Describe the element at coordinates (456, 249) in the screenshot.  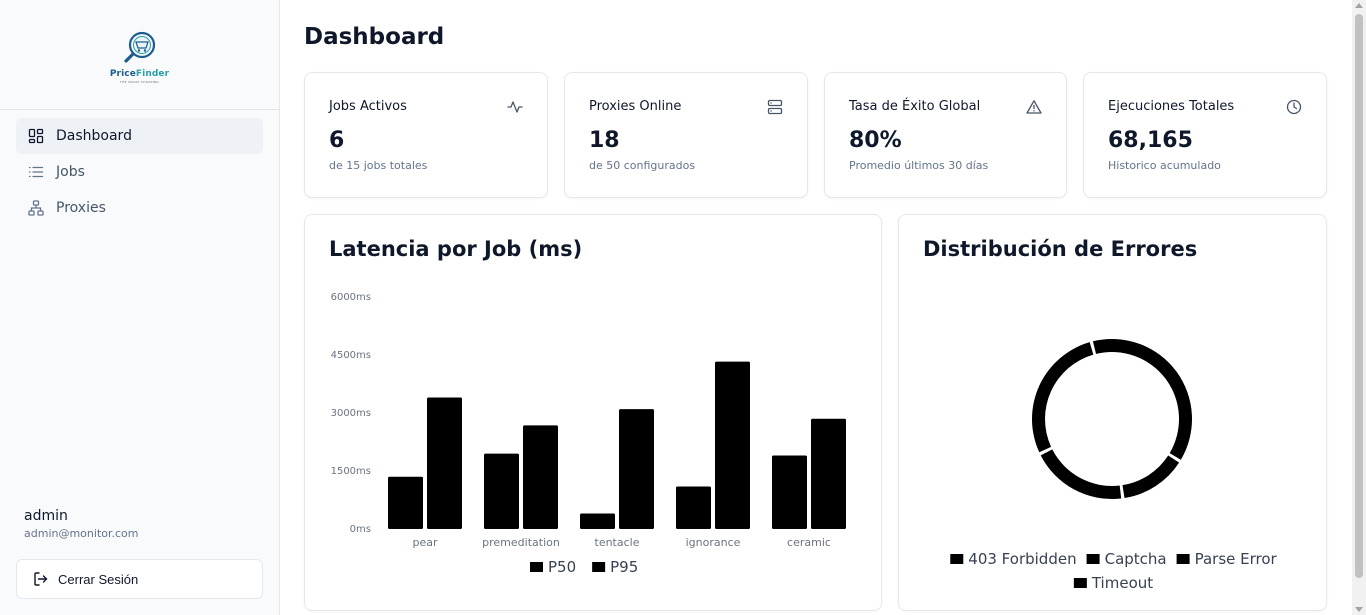
I see `latency-panel-title: Latencia por Job (ms)` at that location.